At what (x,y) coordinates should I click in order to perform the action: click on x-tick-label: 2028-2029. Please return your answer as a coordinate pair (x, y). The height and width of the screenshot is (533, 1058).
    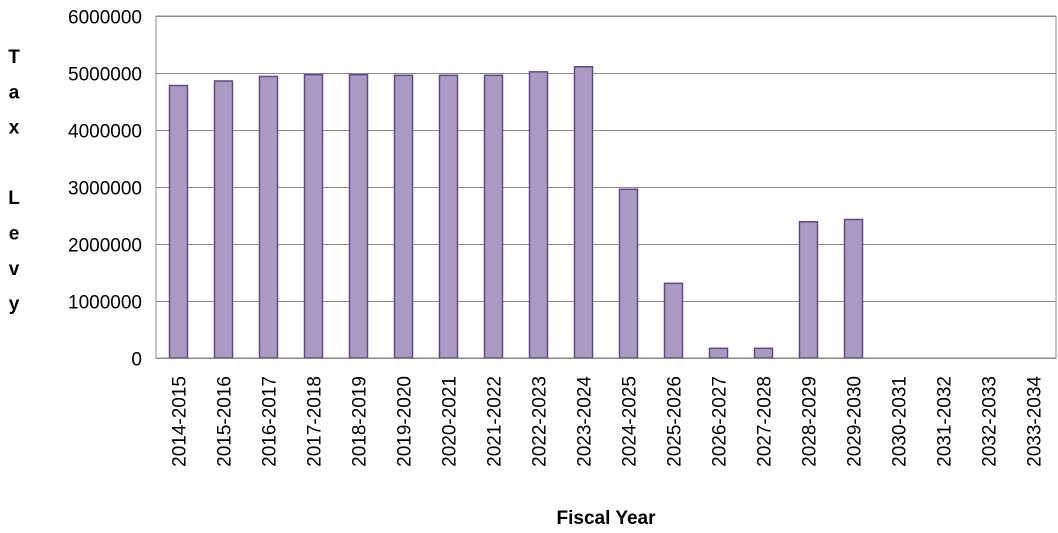
    Looking at the image, I should click on (810, 421).